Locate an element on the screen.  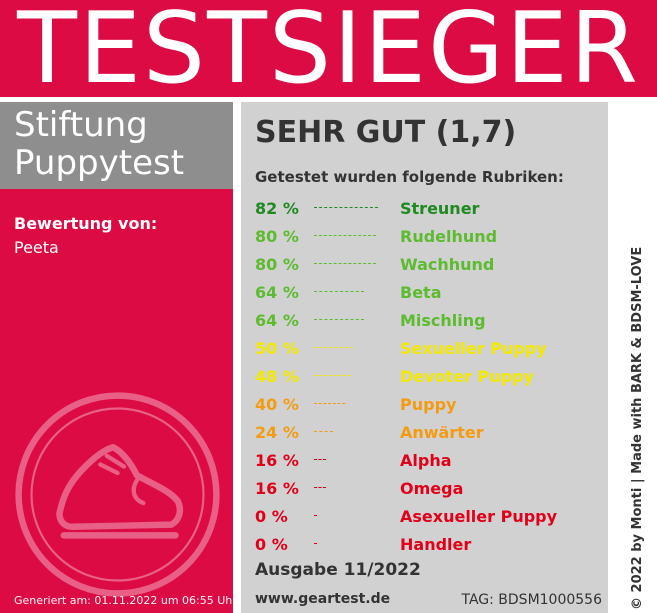
category-row: 16 % Alpha is located at coordinates (430, 463).